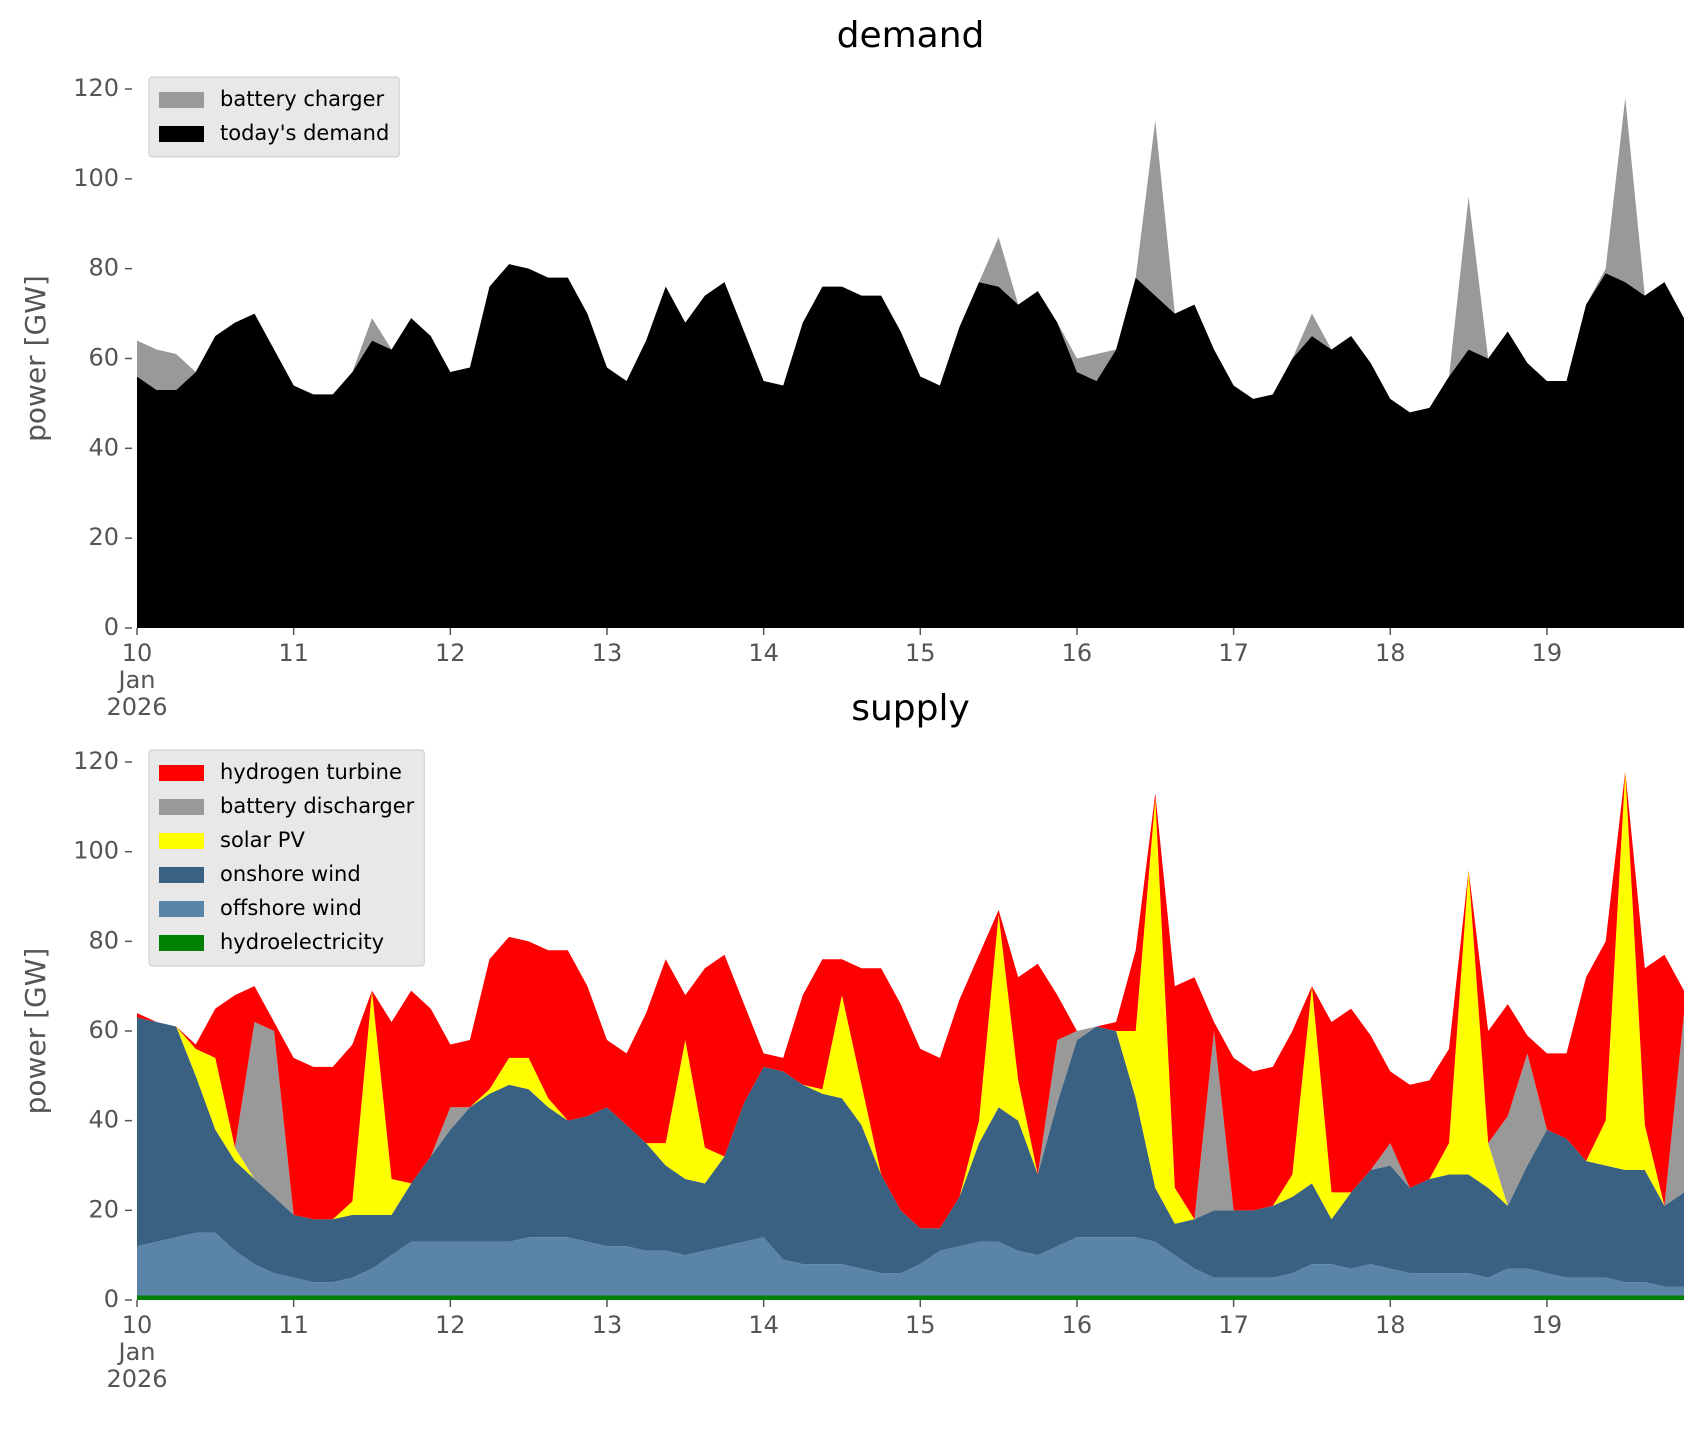 This screenshot has width=1706, height=1431. What do you see at coordinates (302, 99) in the screenshot?
I see `legend-label: battery charger` at bounding box center [302, 99].